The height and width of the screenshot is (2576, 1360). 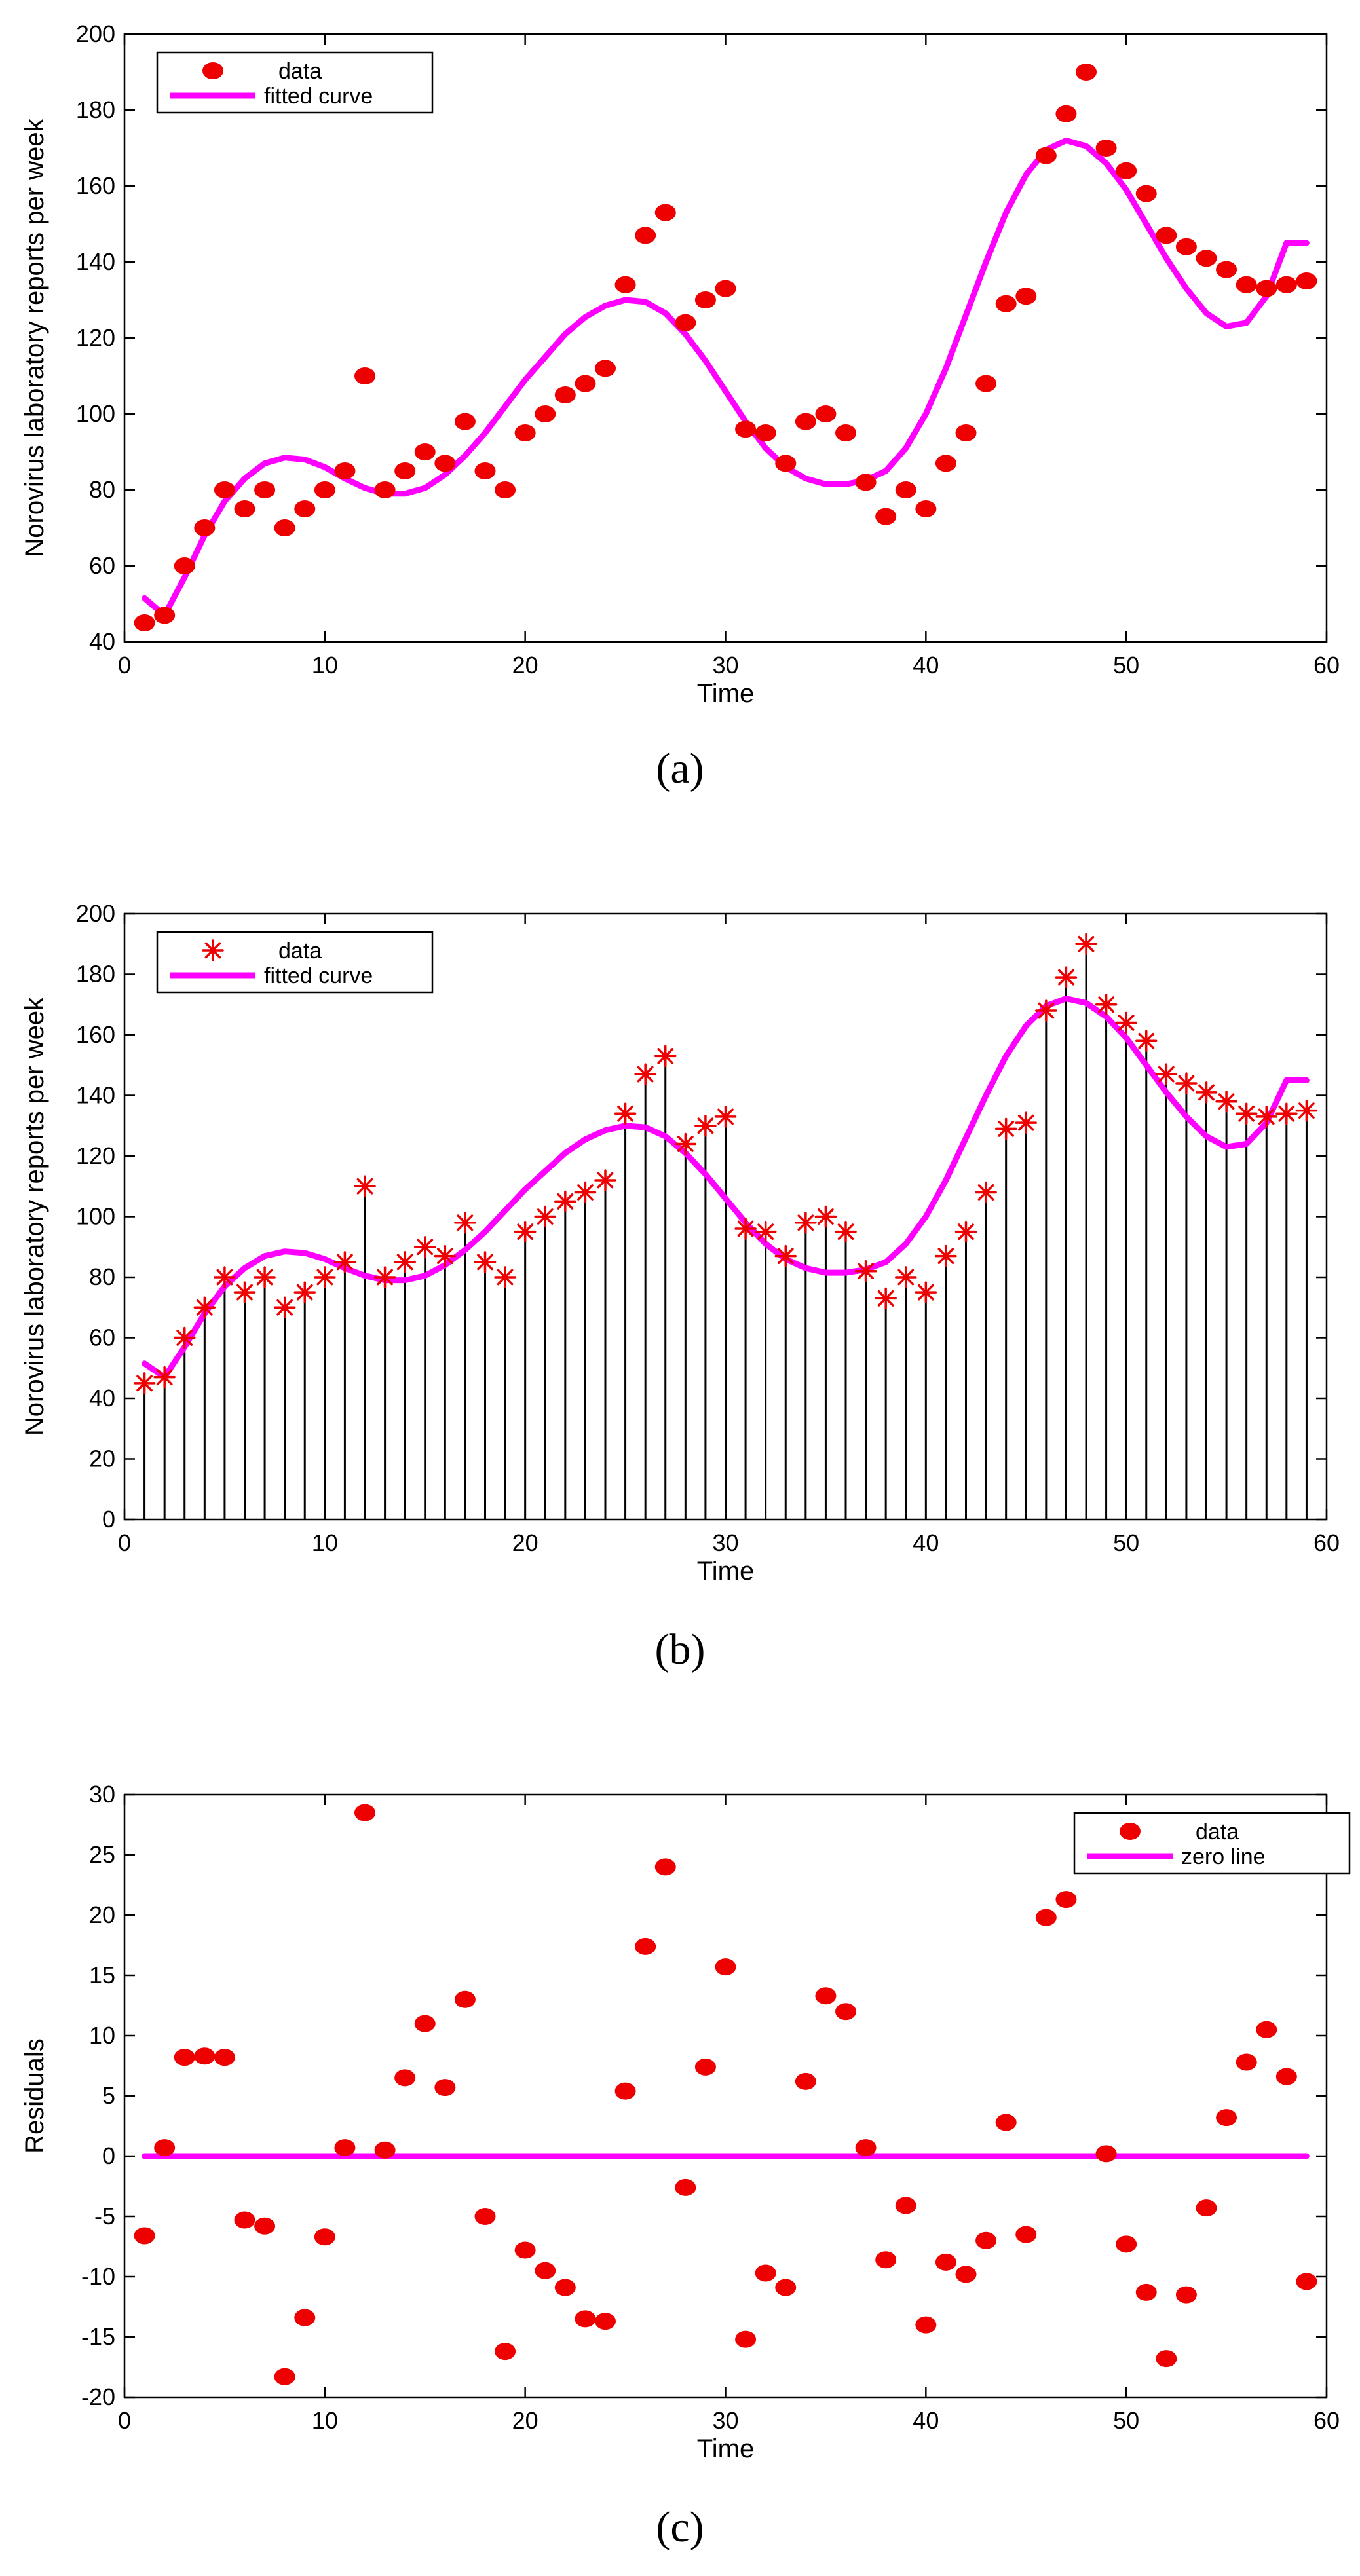 I want to click on y-tick-label: 20, so click(x=102, y=1914).